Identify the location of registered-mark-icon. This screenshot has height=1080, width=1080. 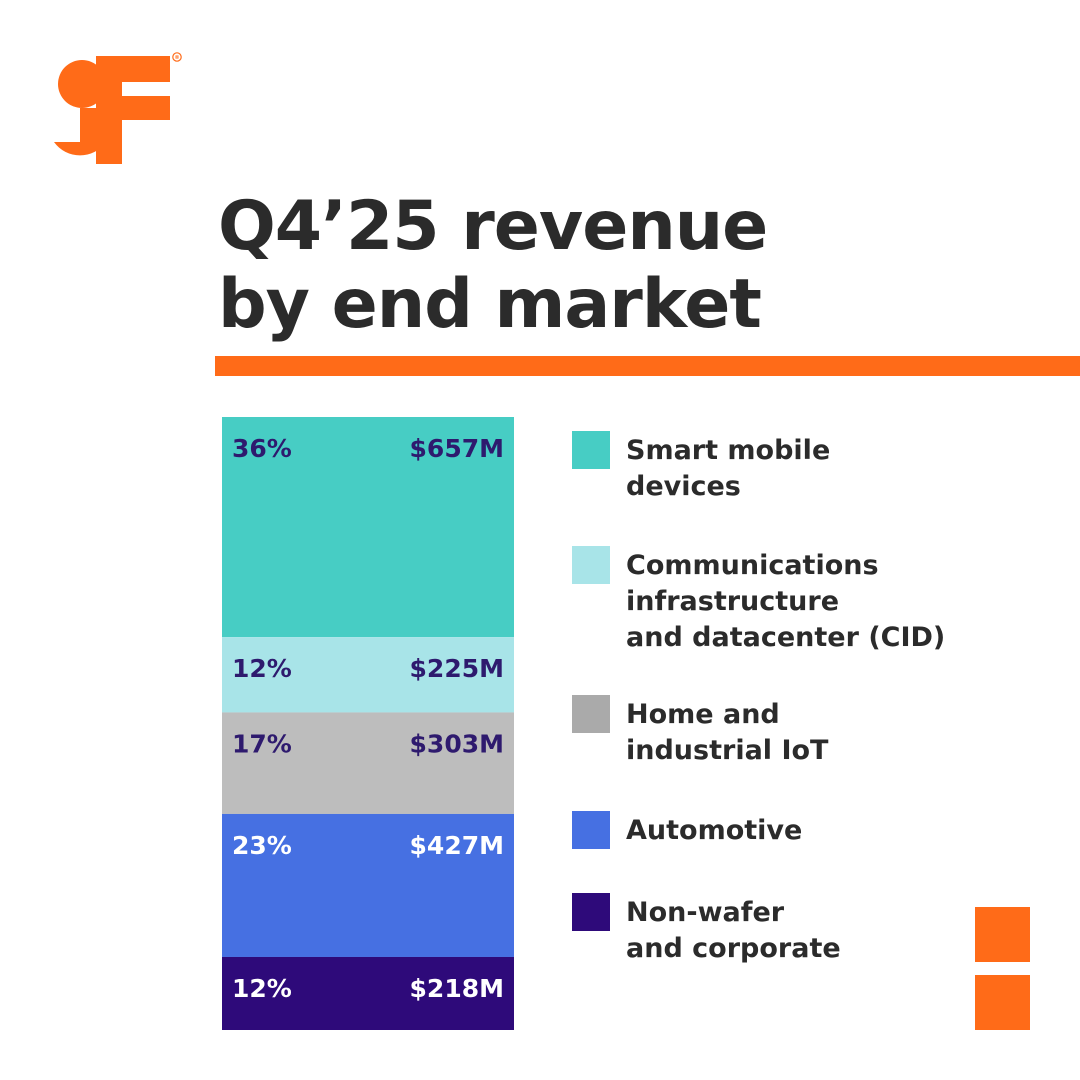
(177, 57).